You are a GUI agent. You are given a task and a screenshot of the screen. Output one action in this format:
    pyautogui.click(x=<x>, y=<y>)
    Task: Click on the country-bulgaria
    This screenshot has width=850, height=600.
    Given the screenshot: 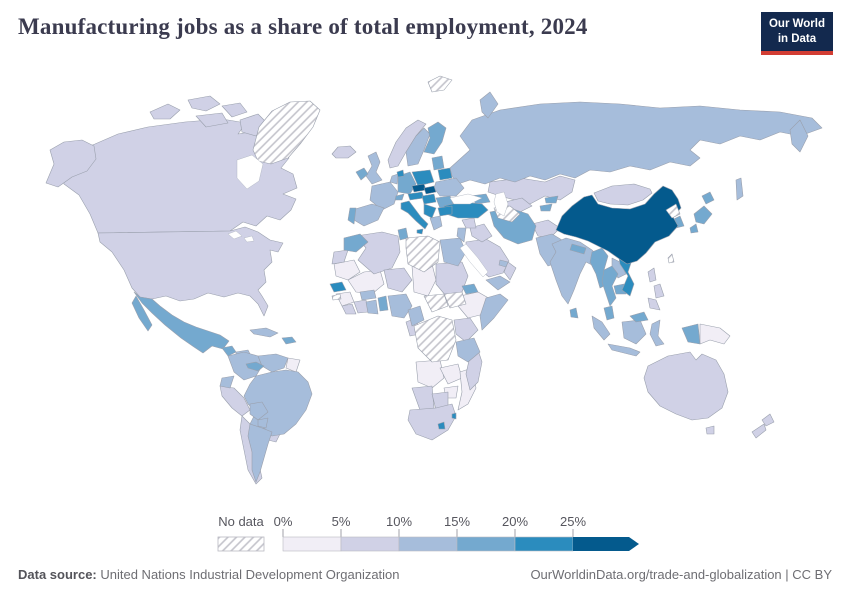 What is the action you would take?
    pyautogui.click(x=445, y=211)
    